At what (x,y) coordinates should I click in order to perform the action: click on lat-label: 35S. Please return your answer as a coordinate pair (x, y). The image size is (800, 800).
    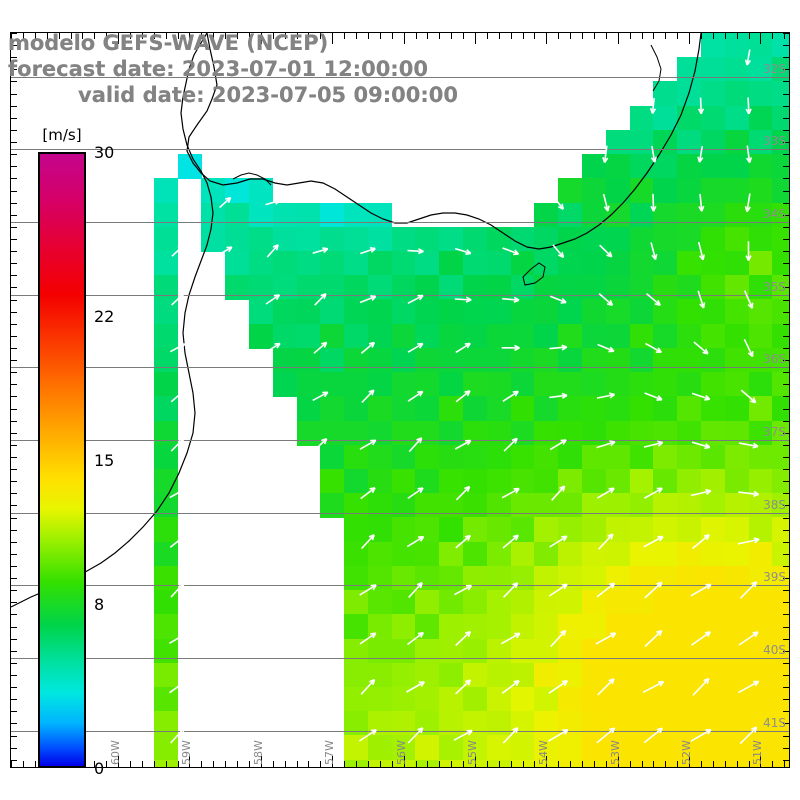
    Looking at the image, I should click on (774, 286).